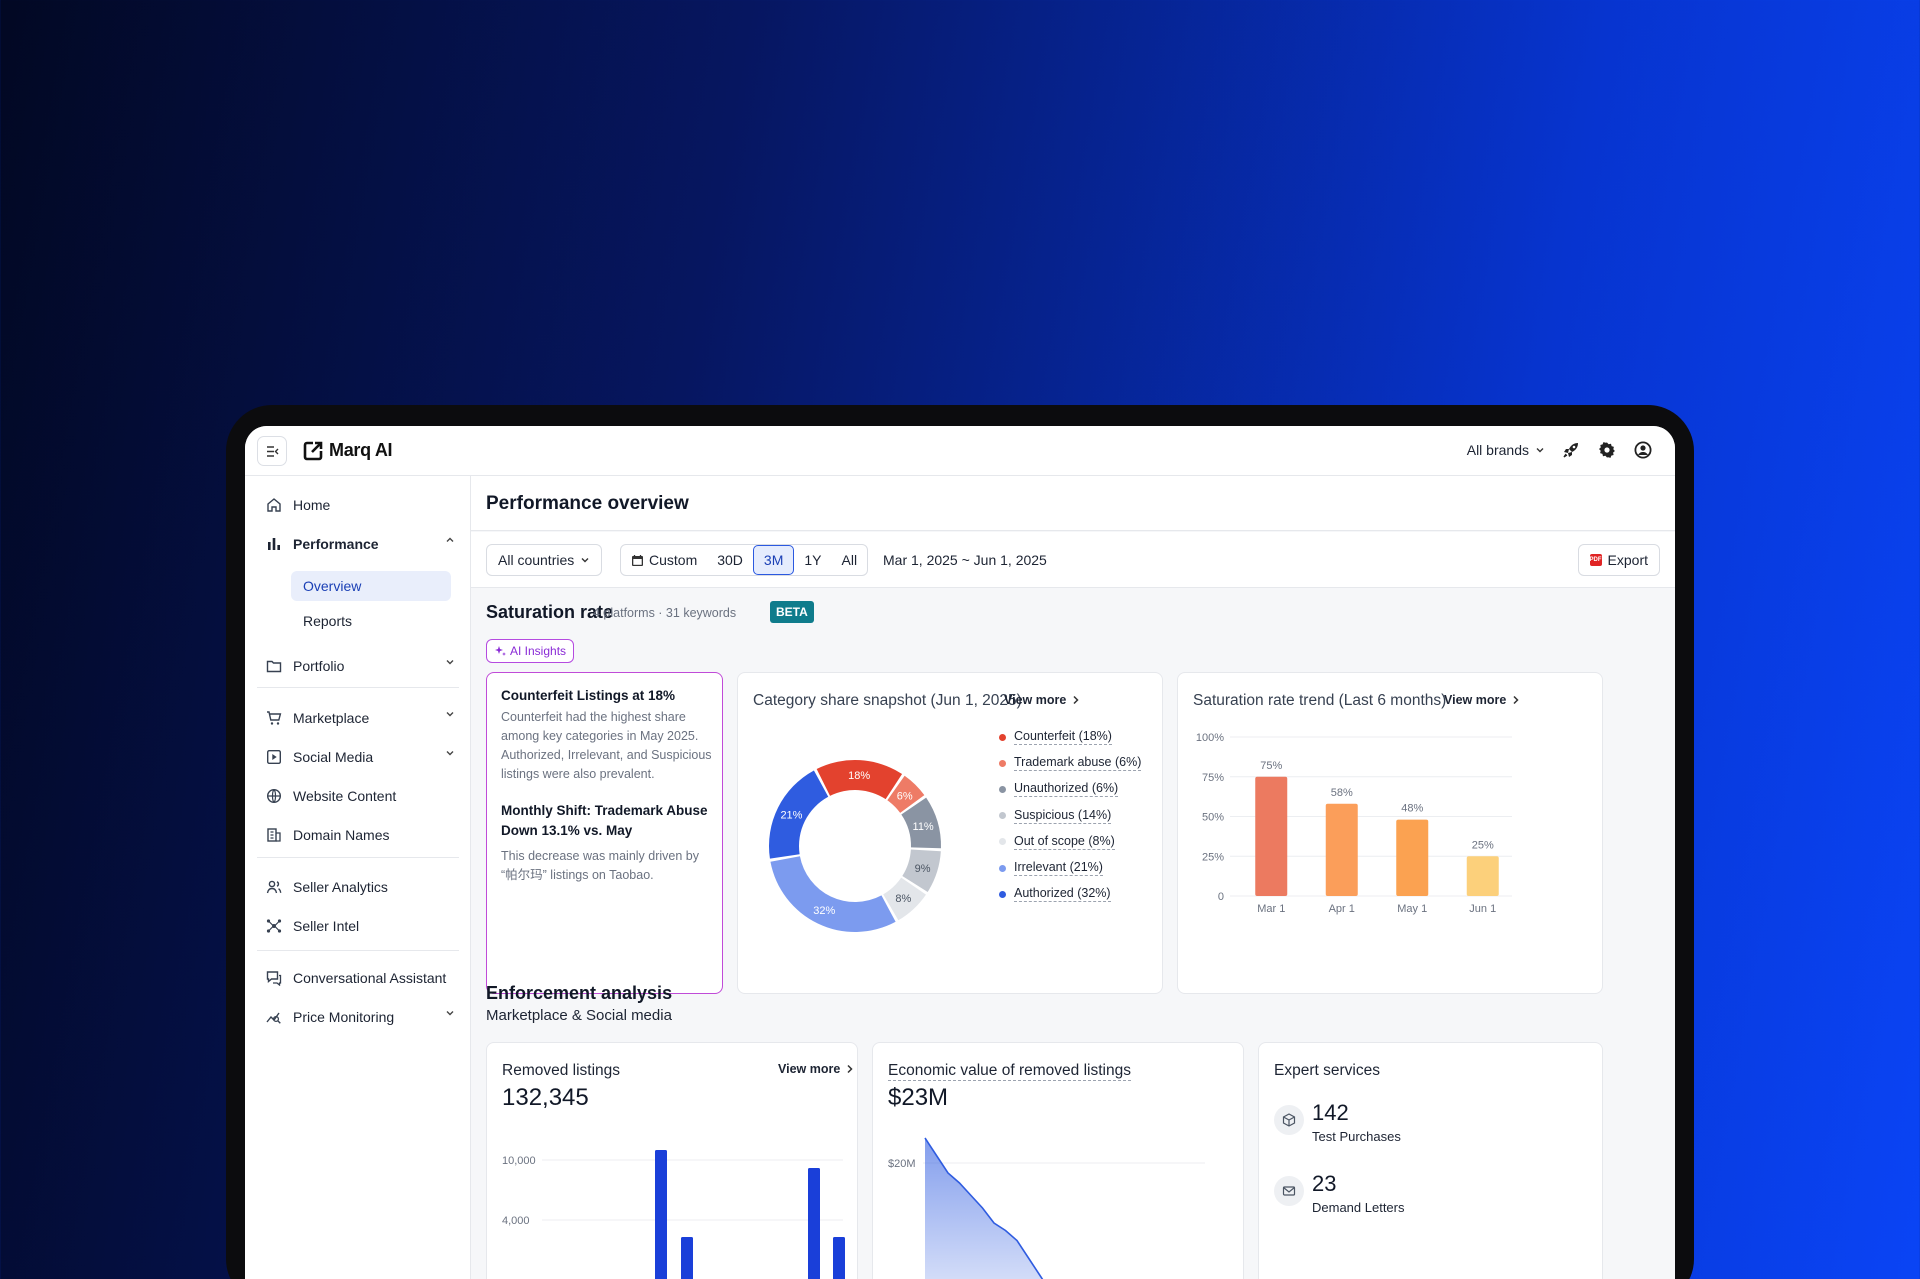 This screenshot has width=1920, height=1279. What do you see at coordinates (1213, 778) in the screenshot?
I see `y-tick-label: 75%` at bounding box center [1213, 778].